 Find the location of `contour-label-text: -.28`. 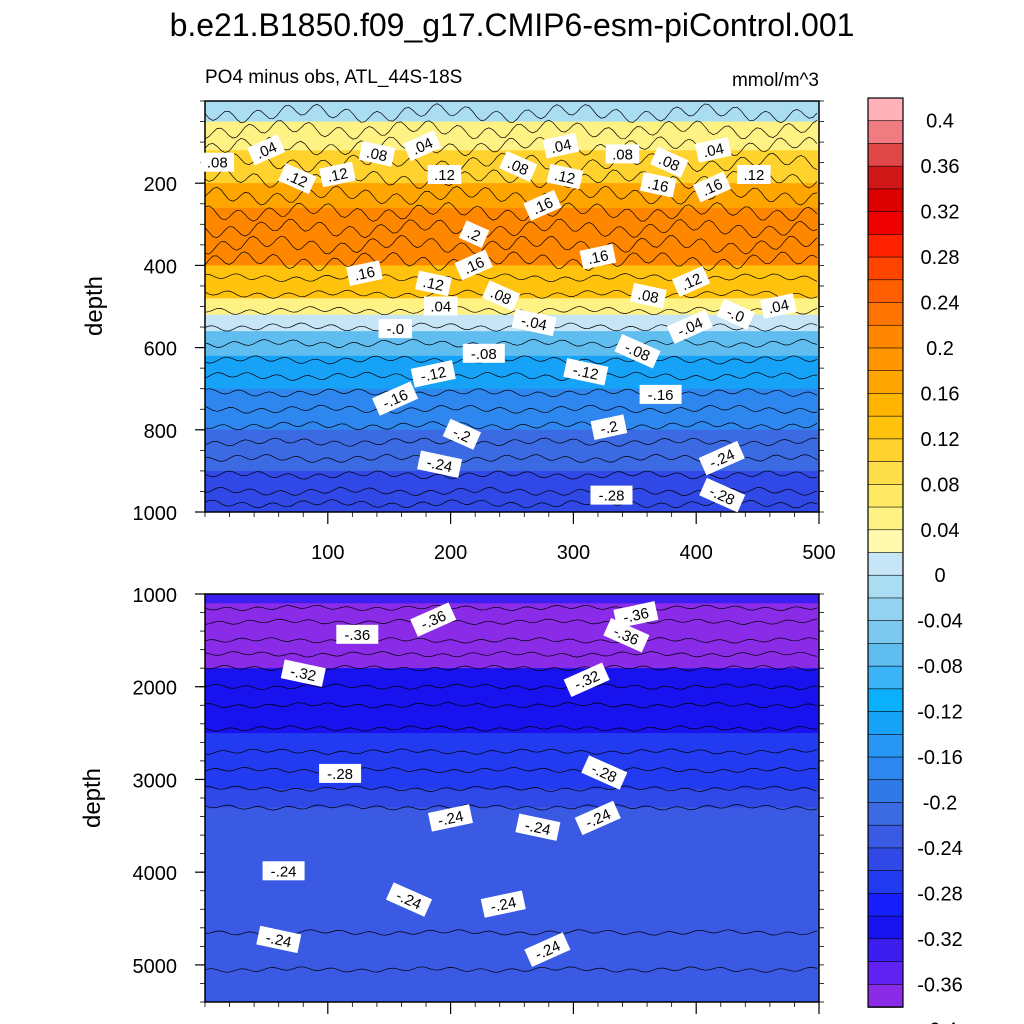

contour-label-text: -.28 is located at coordinates (340, 774).